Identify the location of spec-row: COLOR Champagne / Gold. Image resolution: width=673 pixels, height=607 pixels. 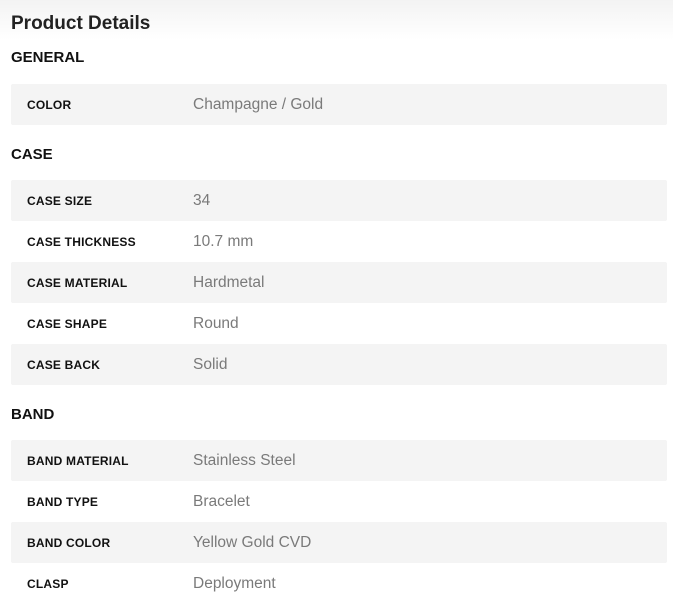
(339, 104).